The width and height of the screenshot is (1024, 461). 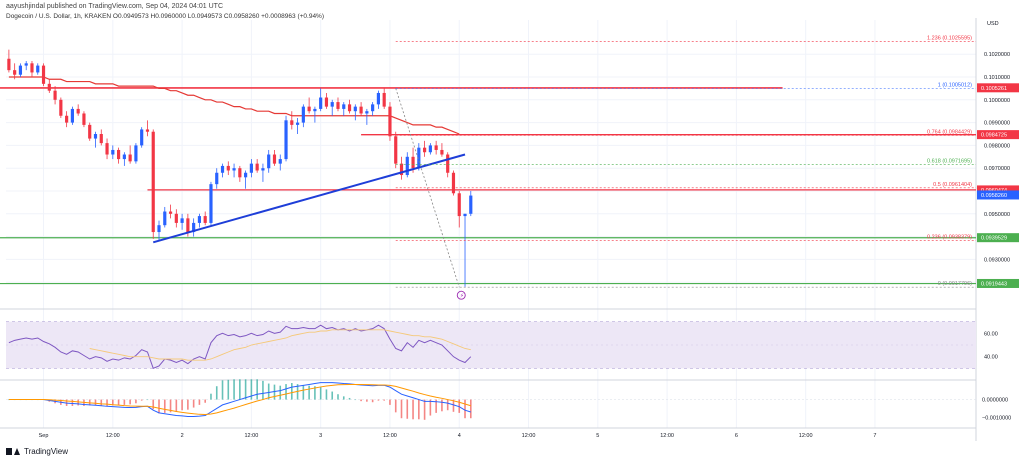 I want to click on tradingview-brand: TradingView, so click(x=37, y=451).